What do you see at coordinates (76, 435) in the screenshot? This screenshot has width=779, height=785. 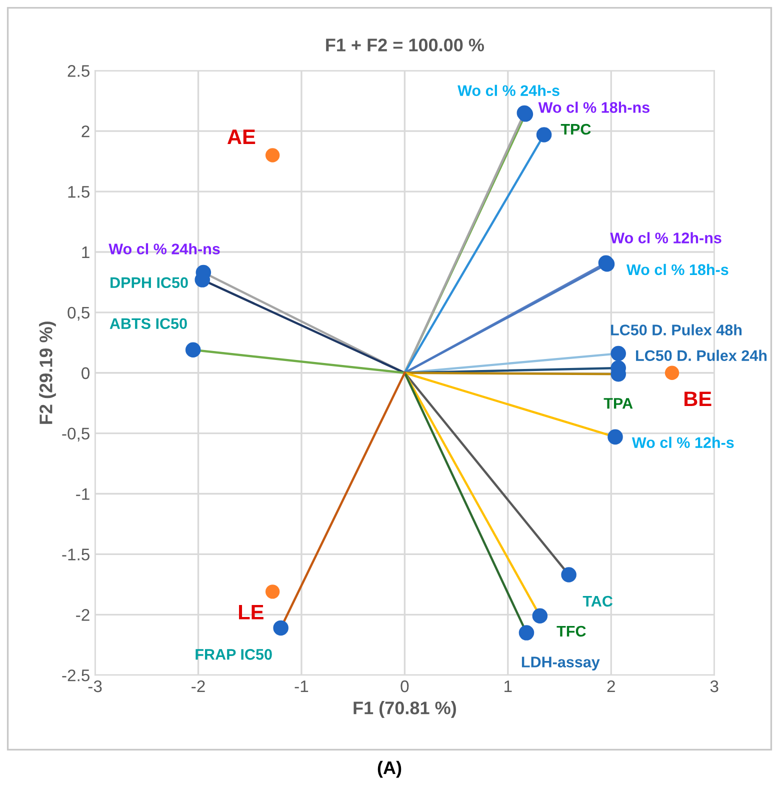 I see `y-tick-label: -0,5` at bounding box center [76, 435].